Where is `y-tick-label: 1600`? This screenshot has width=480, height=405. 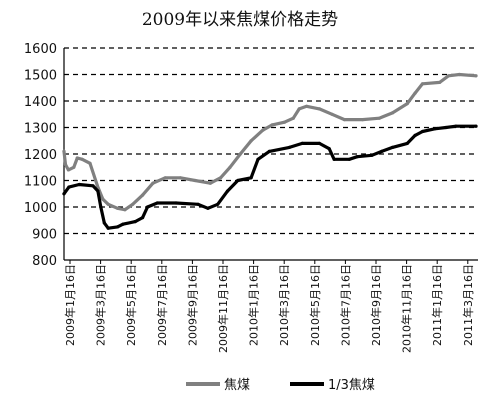
y-tick-label: 1600 is located at coordinates (40, 49).